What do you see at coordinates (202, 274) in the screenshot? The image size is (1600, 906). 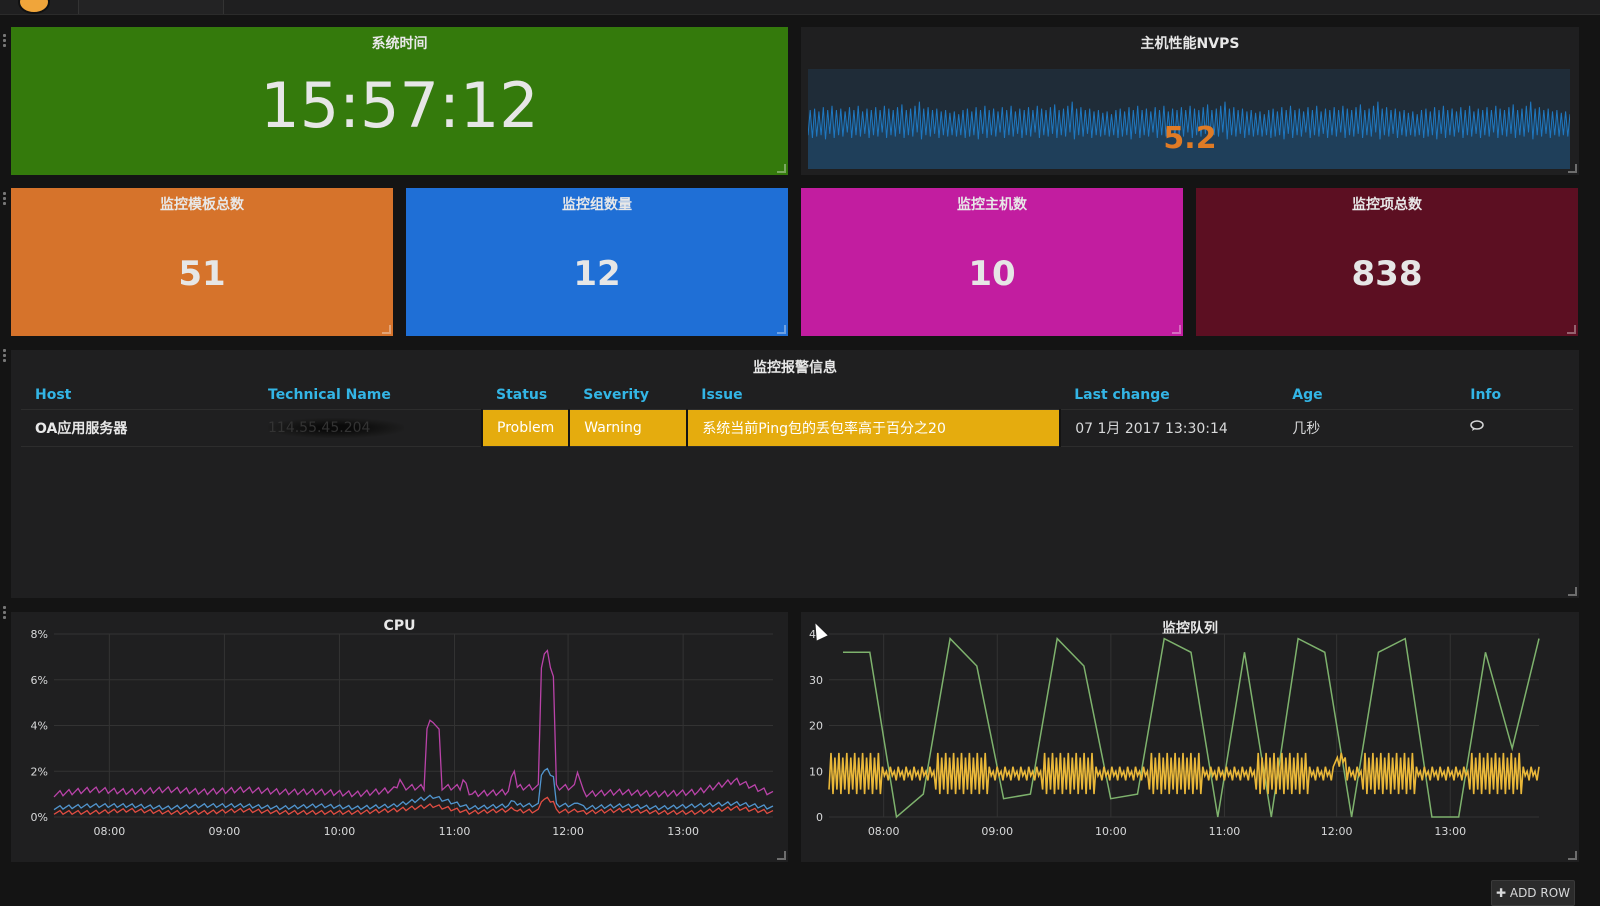 I see `template-count-value: 51` at bounding box center [202, 274].